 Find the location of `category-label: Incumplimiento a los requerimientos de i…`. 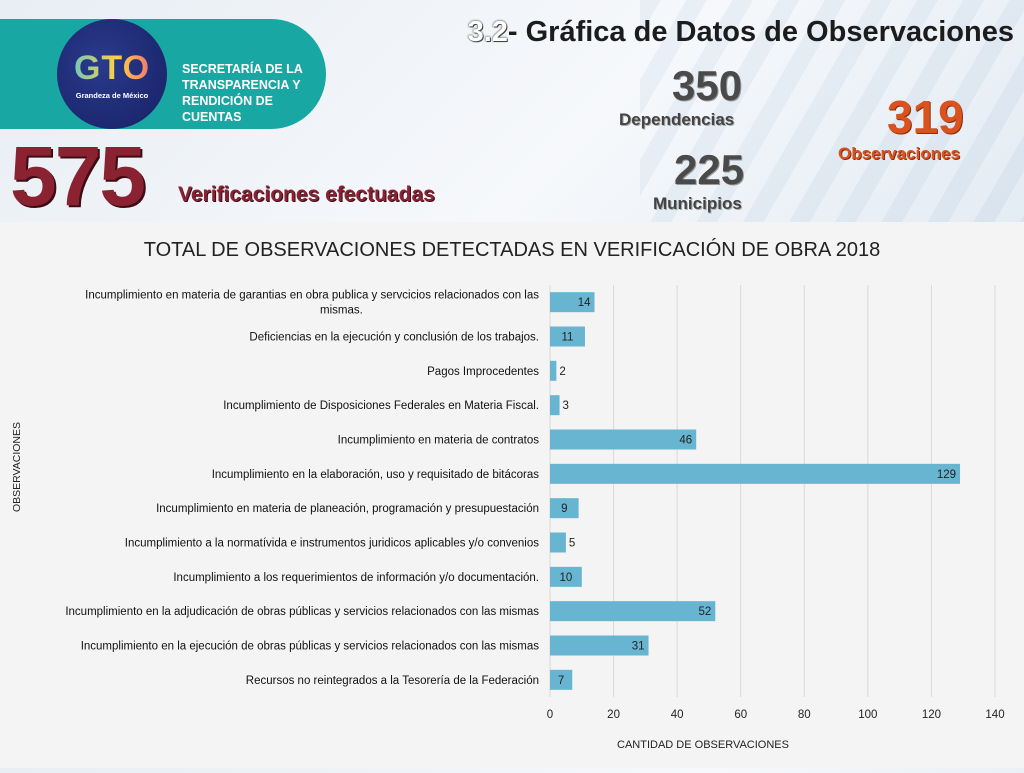

category-label: Incumplimiento a los requerimientos de i… is located at coordinates (356, 578).